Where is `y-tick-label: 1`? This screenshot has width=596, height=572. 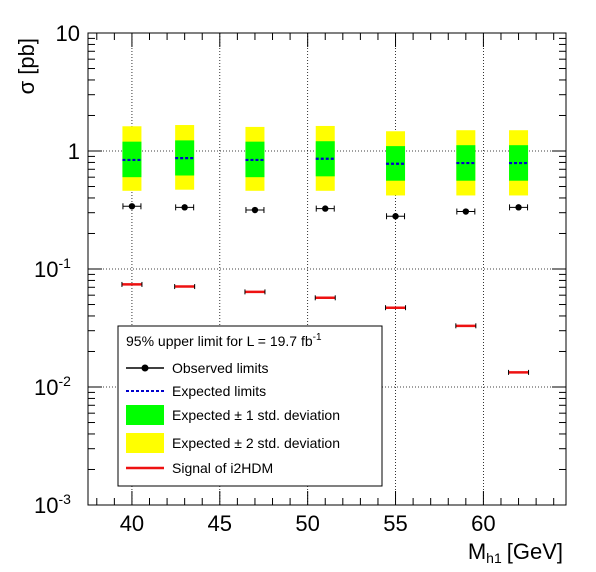
y-tick-label: 1 is located at coordinates (74, 151).